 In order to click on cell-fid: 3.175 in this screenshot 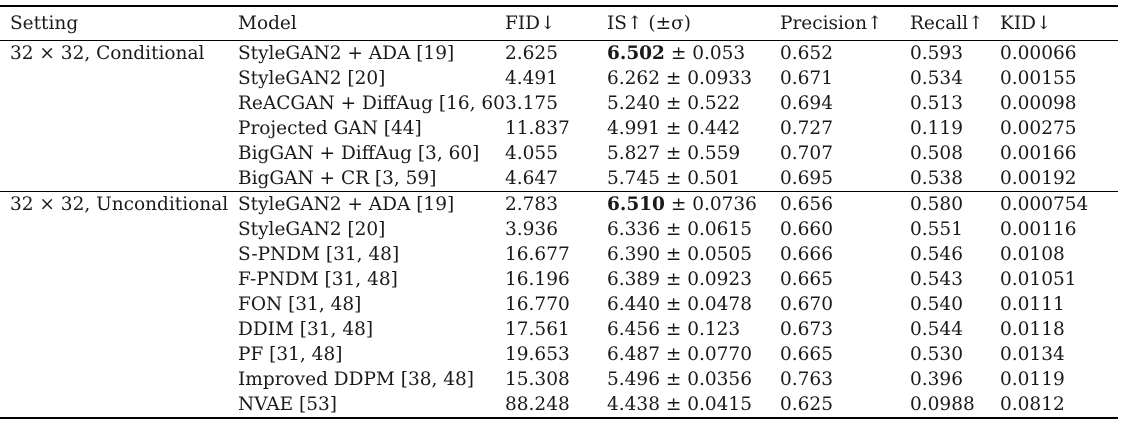, I will do `click(531, 103)`.